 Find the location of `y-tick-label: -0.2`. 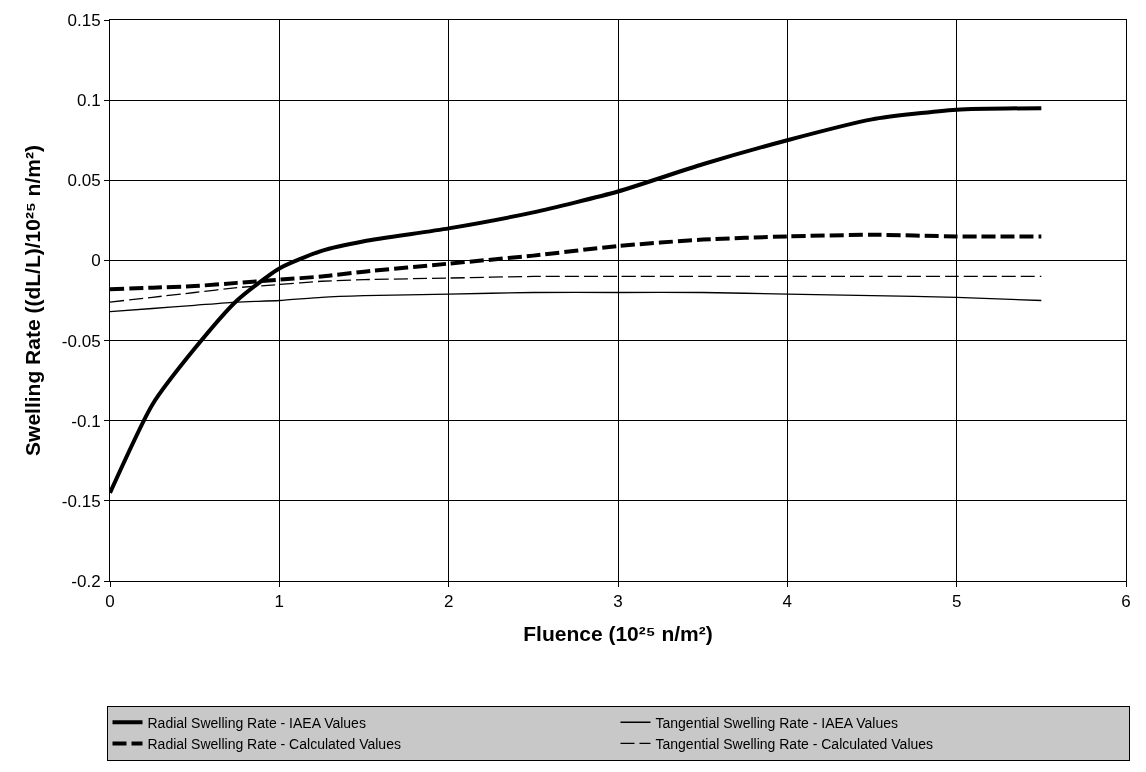

y-tick-label: -0.2 is located at coordinates (86, 581).